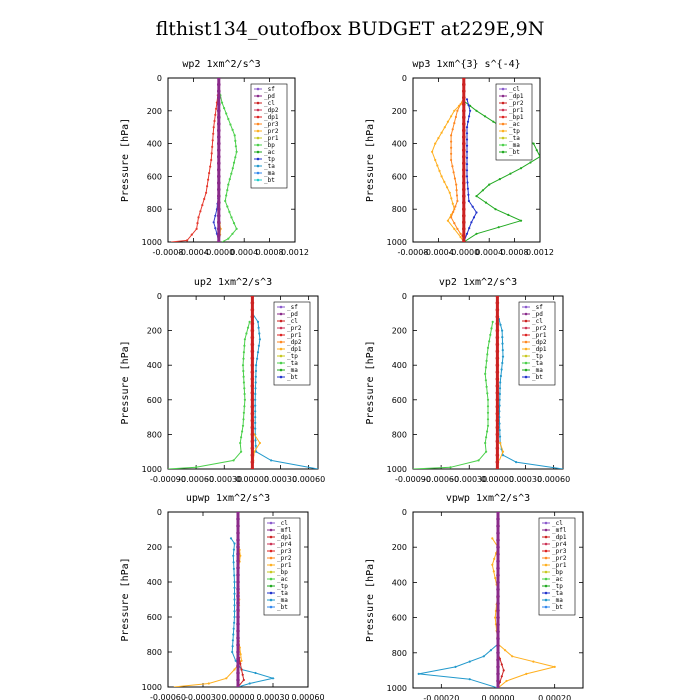 The width and height of the screenshot is (700, 700). I want to click on legend-entry: _ma, so click(514, 145).